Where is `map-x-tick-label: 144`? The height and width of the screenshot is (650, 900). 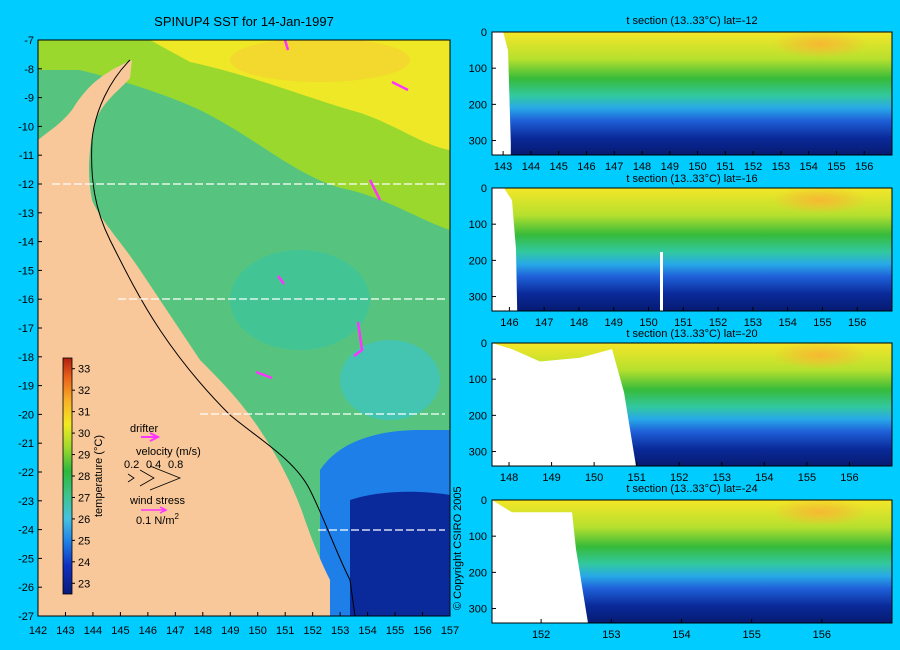 map-x-tick-label: 144 is located at coordinates (93, 631).